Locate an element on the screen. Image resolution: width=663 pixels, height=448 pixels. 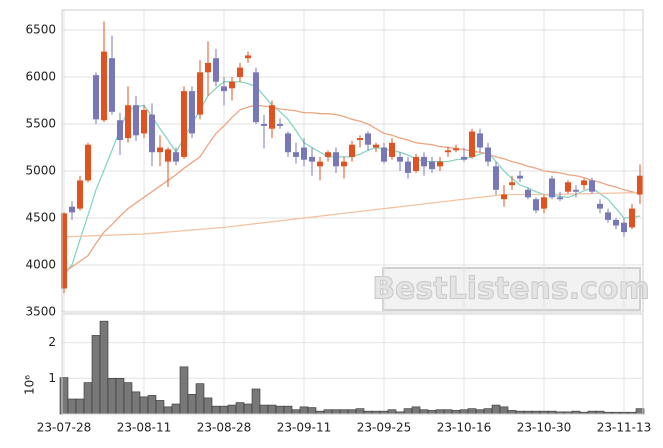
x-tick-label: 23-09-25 is located at coordinates (384, 428).